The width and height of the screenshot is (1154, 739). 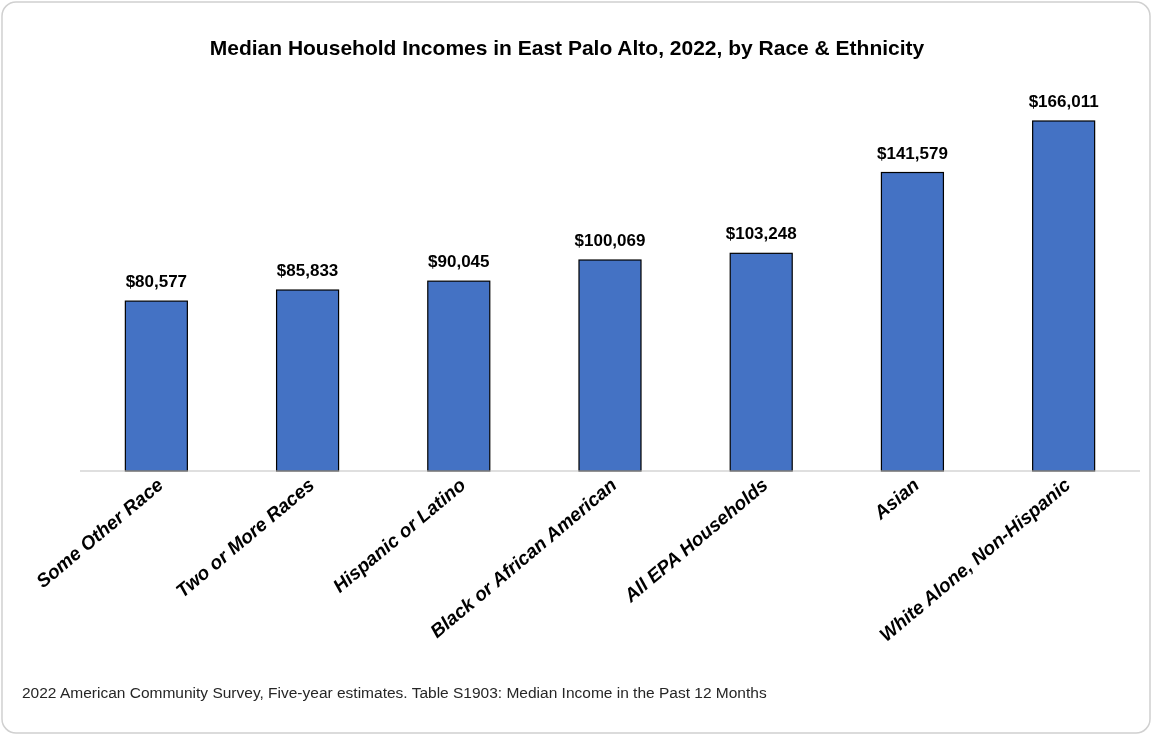 What do you see at coordinates (610, 241) in the screenshot?
I see `data-label: $100,069` at bounding box center [610, 241].